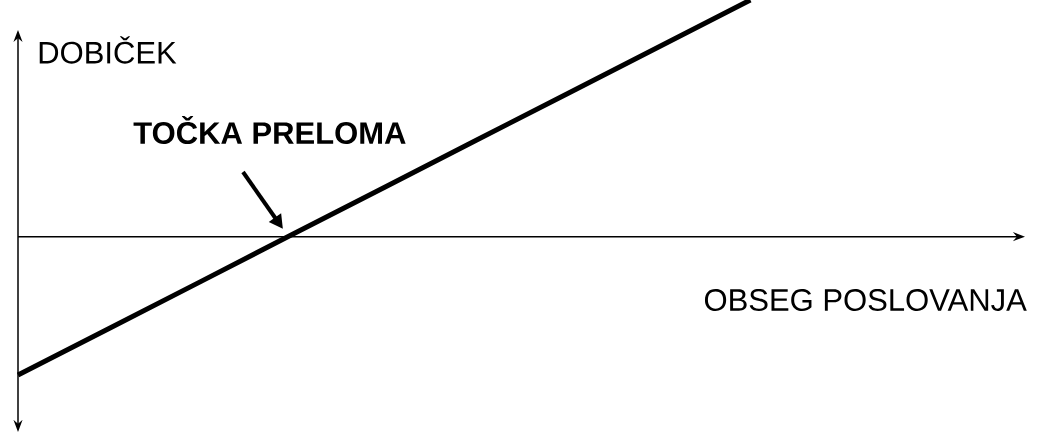 The height and width of the screenshot is (434, 1063). Describe the element at coordinates (108, 50) in the screenshot. I see `y-axis-title: DOBIČEK` at that location.